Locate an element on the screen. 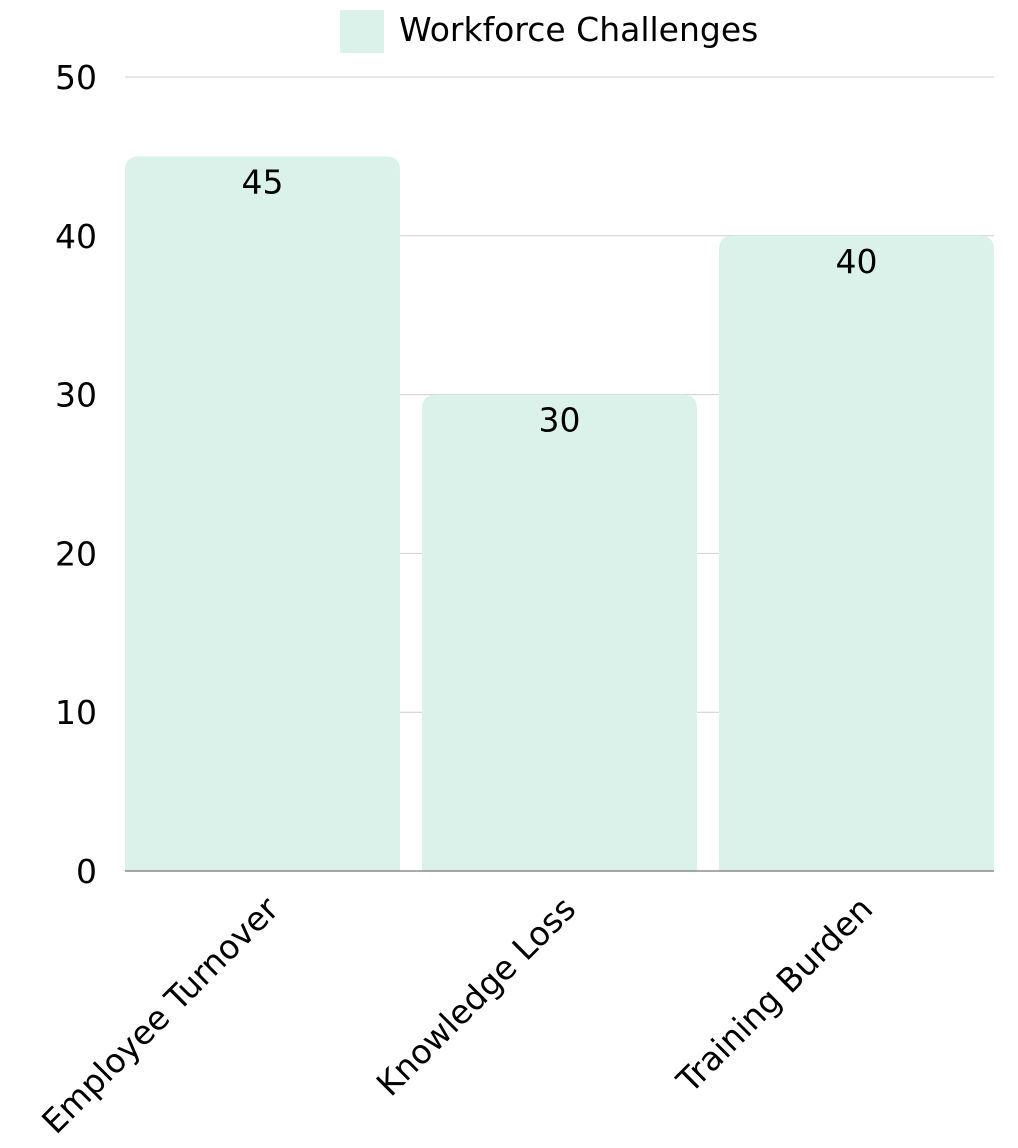 The width and height of the screenshot is (1018, 1148). y-axis-ticks: 0 10 20 30 40 50 is located at coordinates (76, 474).